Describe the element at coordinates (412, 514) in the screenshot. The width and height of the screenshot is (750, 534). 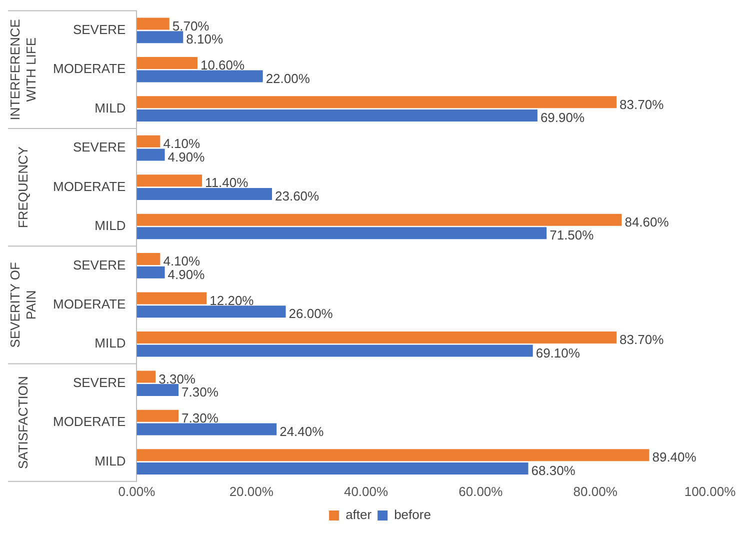
I see `legend-label: before` at that location.